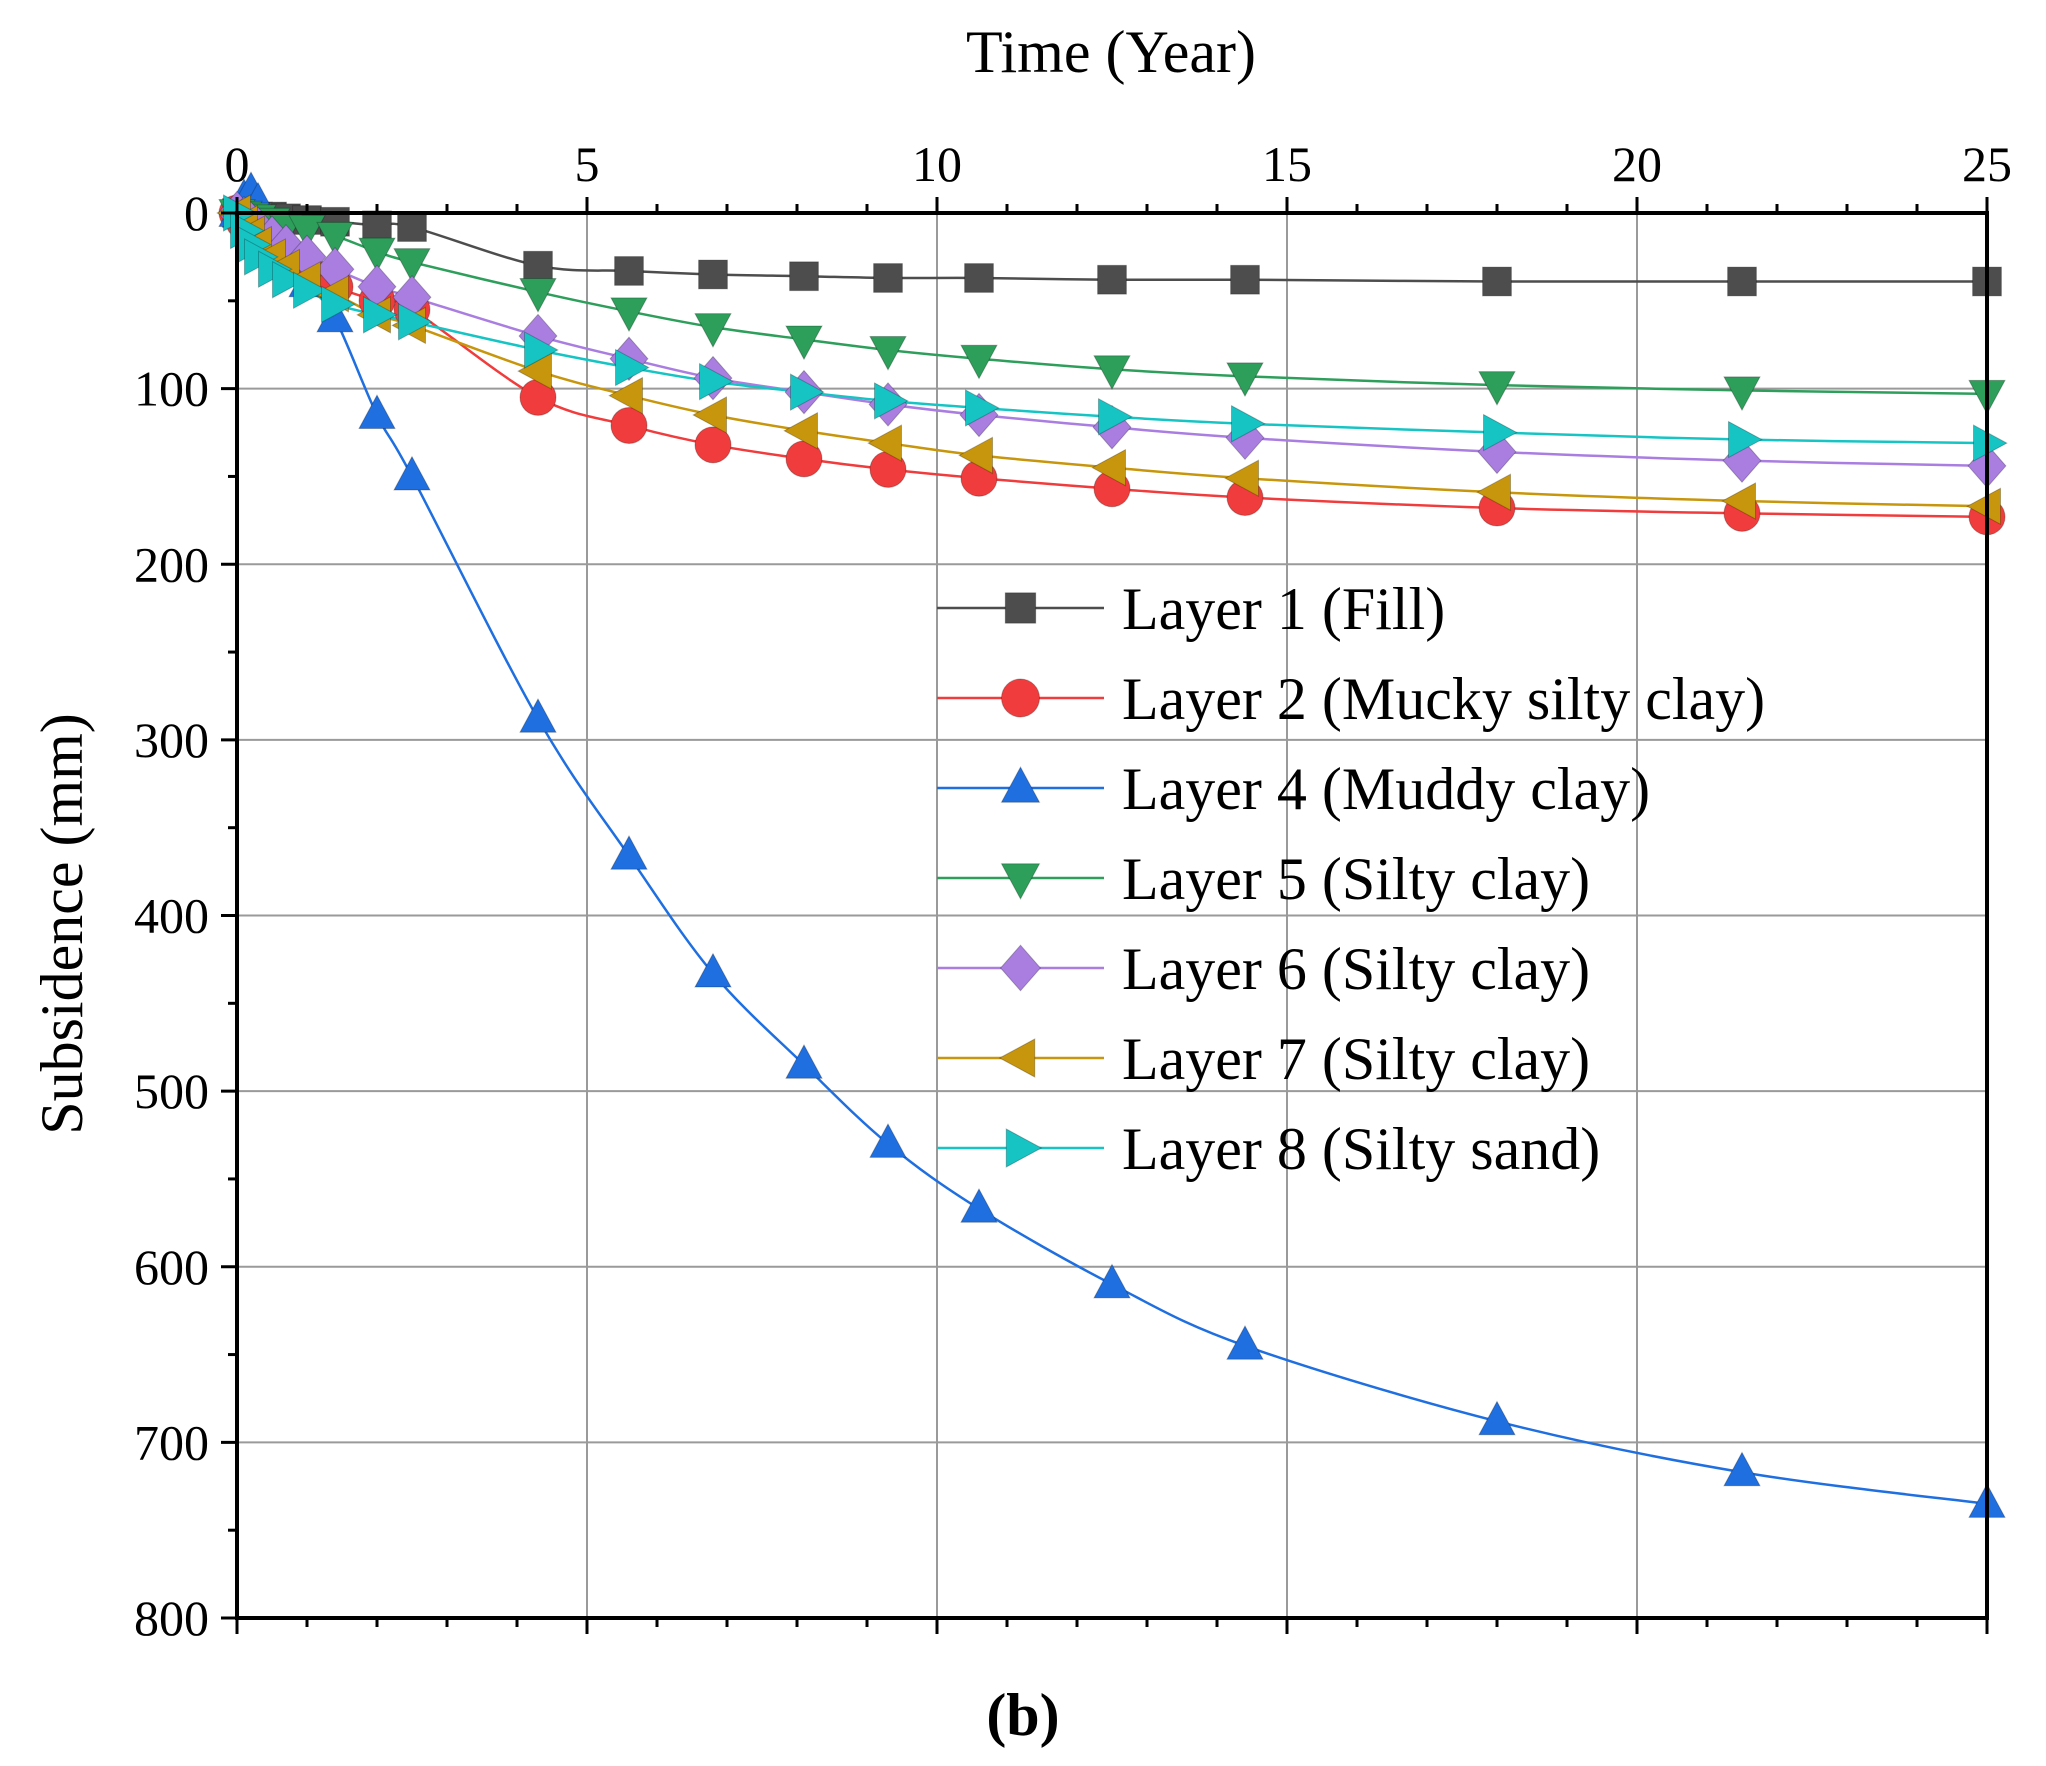 This screenshot has width=2046, height=1766. What do you see at coordinates (1111, 52) in the screenshot?
I see `x-axis-title: Time (Year)` at bounding box center [1111, 52].